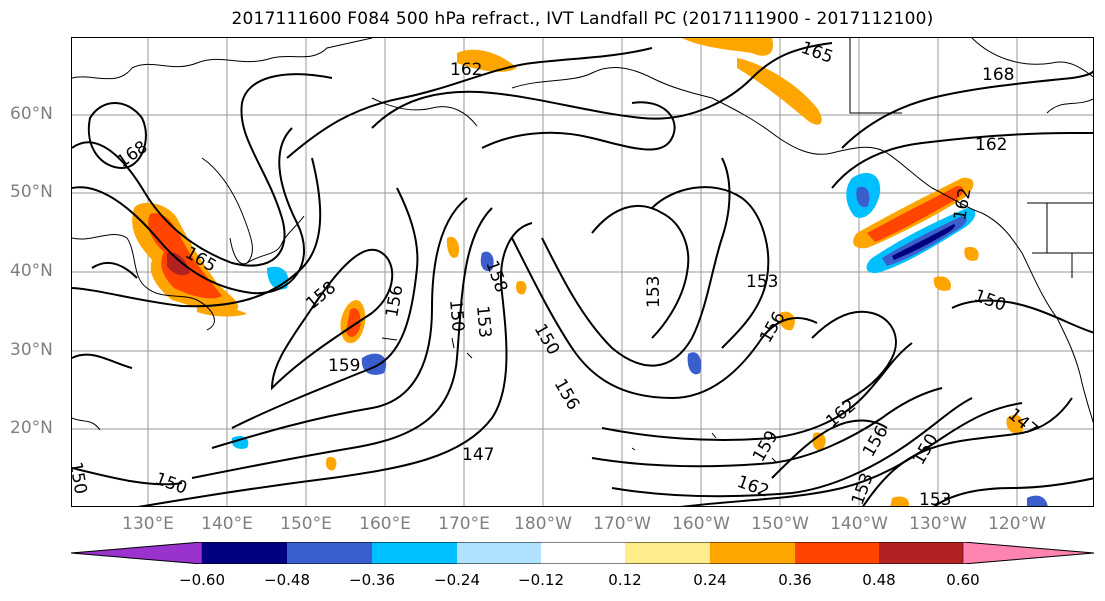 This screenshot has width=1105, height=601. What do you see at coordinates (963, 580) in the screenshot?
I see `colorbar-tick: 0.60` at bounding box center [963, 580].